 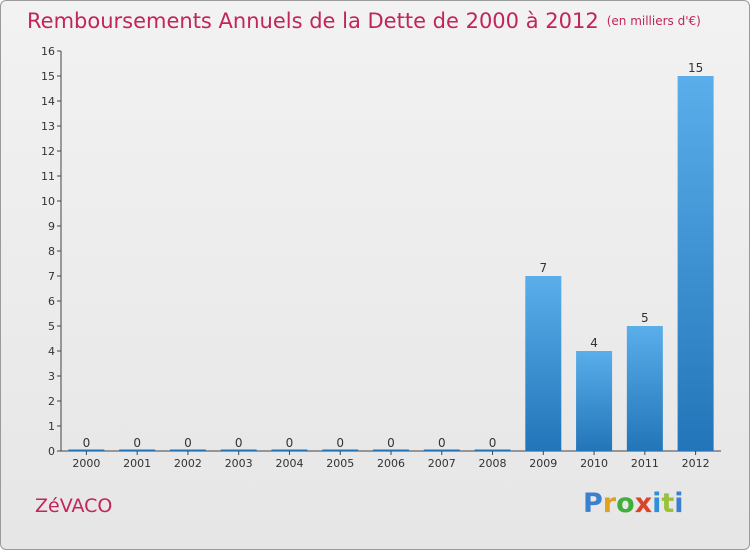 What do you see at coordinates (645, 463) in the screenshot?
I see `x-tick-label: 2011` at bounding box center [645, 463].